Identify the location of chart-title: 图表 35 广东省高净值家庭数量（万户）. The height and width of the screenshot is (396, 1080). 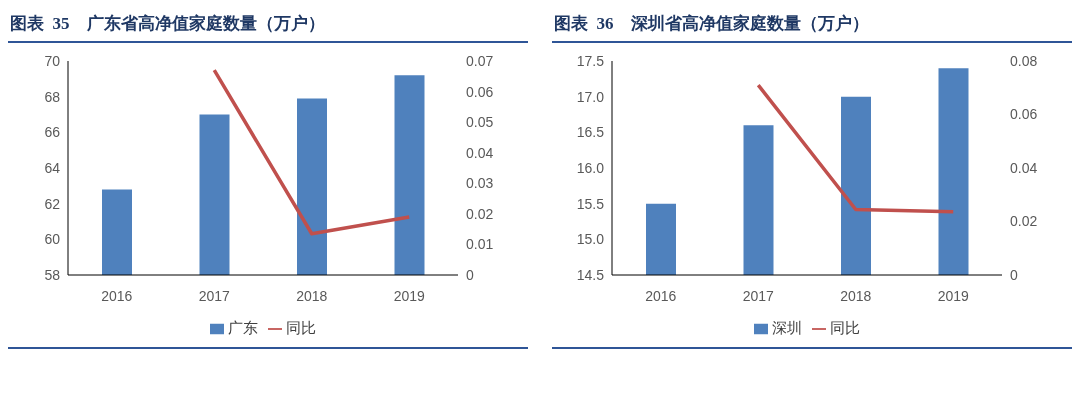
(268, 25).